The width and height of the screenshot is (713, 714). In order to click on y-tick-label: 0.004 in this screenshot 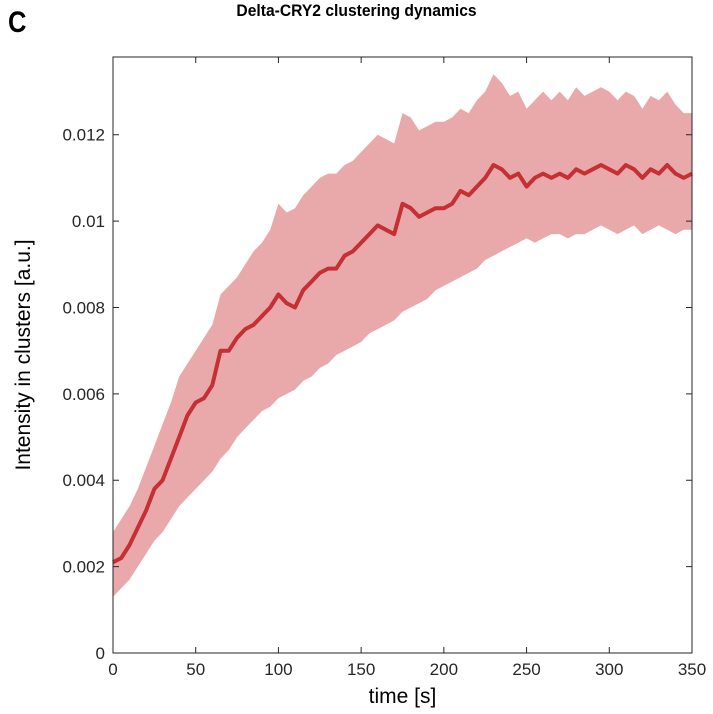, I will do `click(83, 480)`.